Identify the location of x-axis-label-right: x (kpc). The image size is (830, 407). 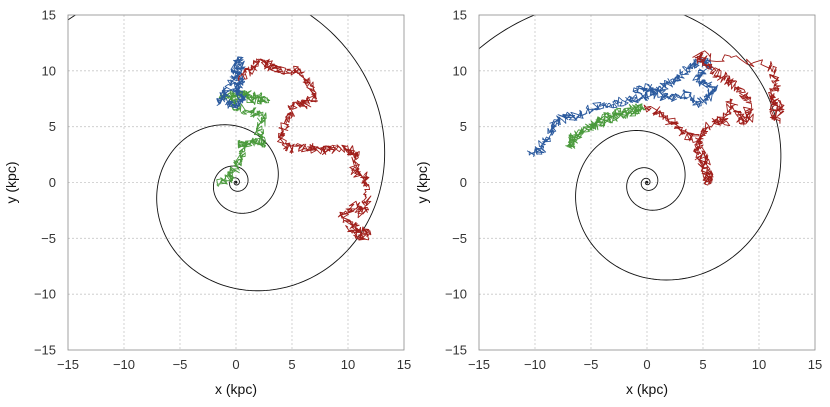
(647, 389).